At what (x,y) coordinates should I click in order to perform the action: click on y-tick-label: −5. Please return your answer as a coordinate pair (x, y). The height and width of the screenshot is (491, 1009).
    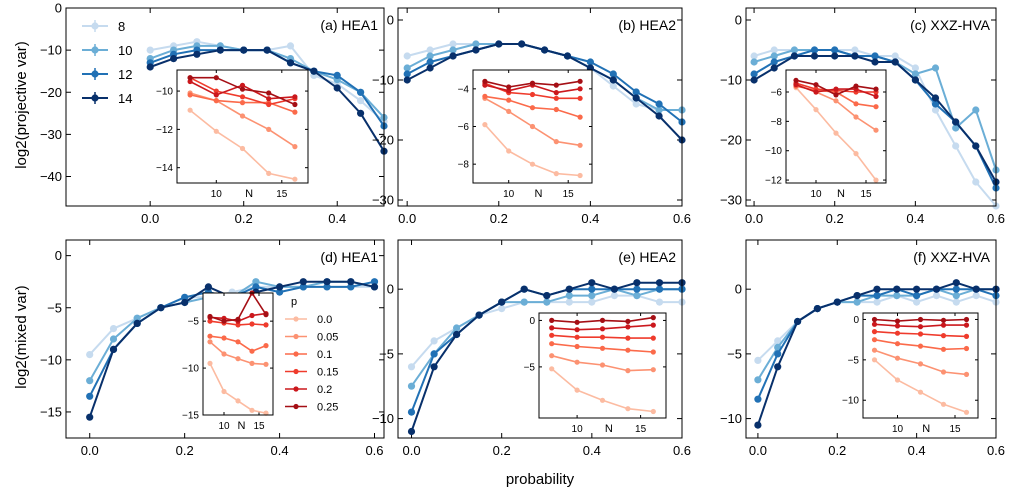
    Looking at the image, I should click on (734, 353).